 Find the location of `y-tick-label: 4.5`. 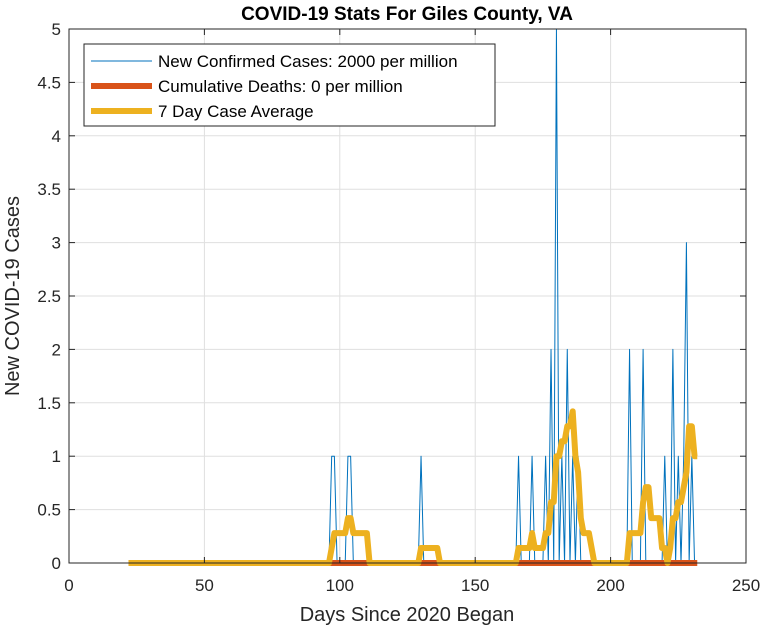

y-tick-label: 4.5 is located at coordinates (49, 82).